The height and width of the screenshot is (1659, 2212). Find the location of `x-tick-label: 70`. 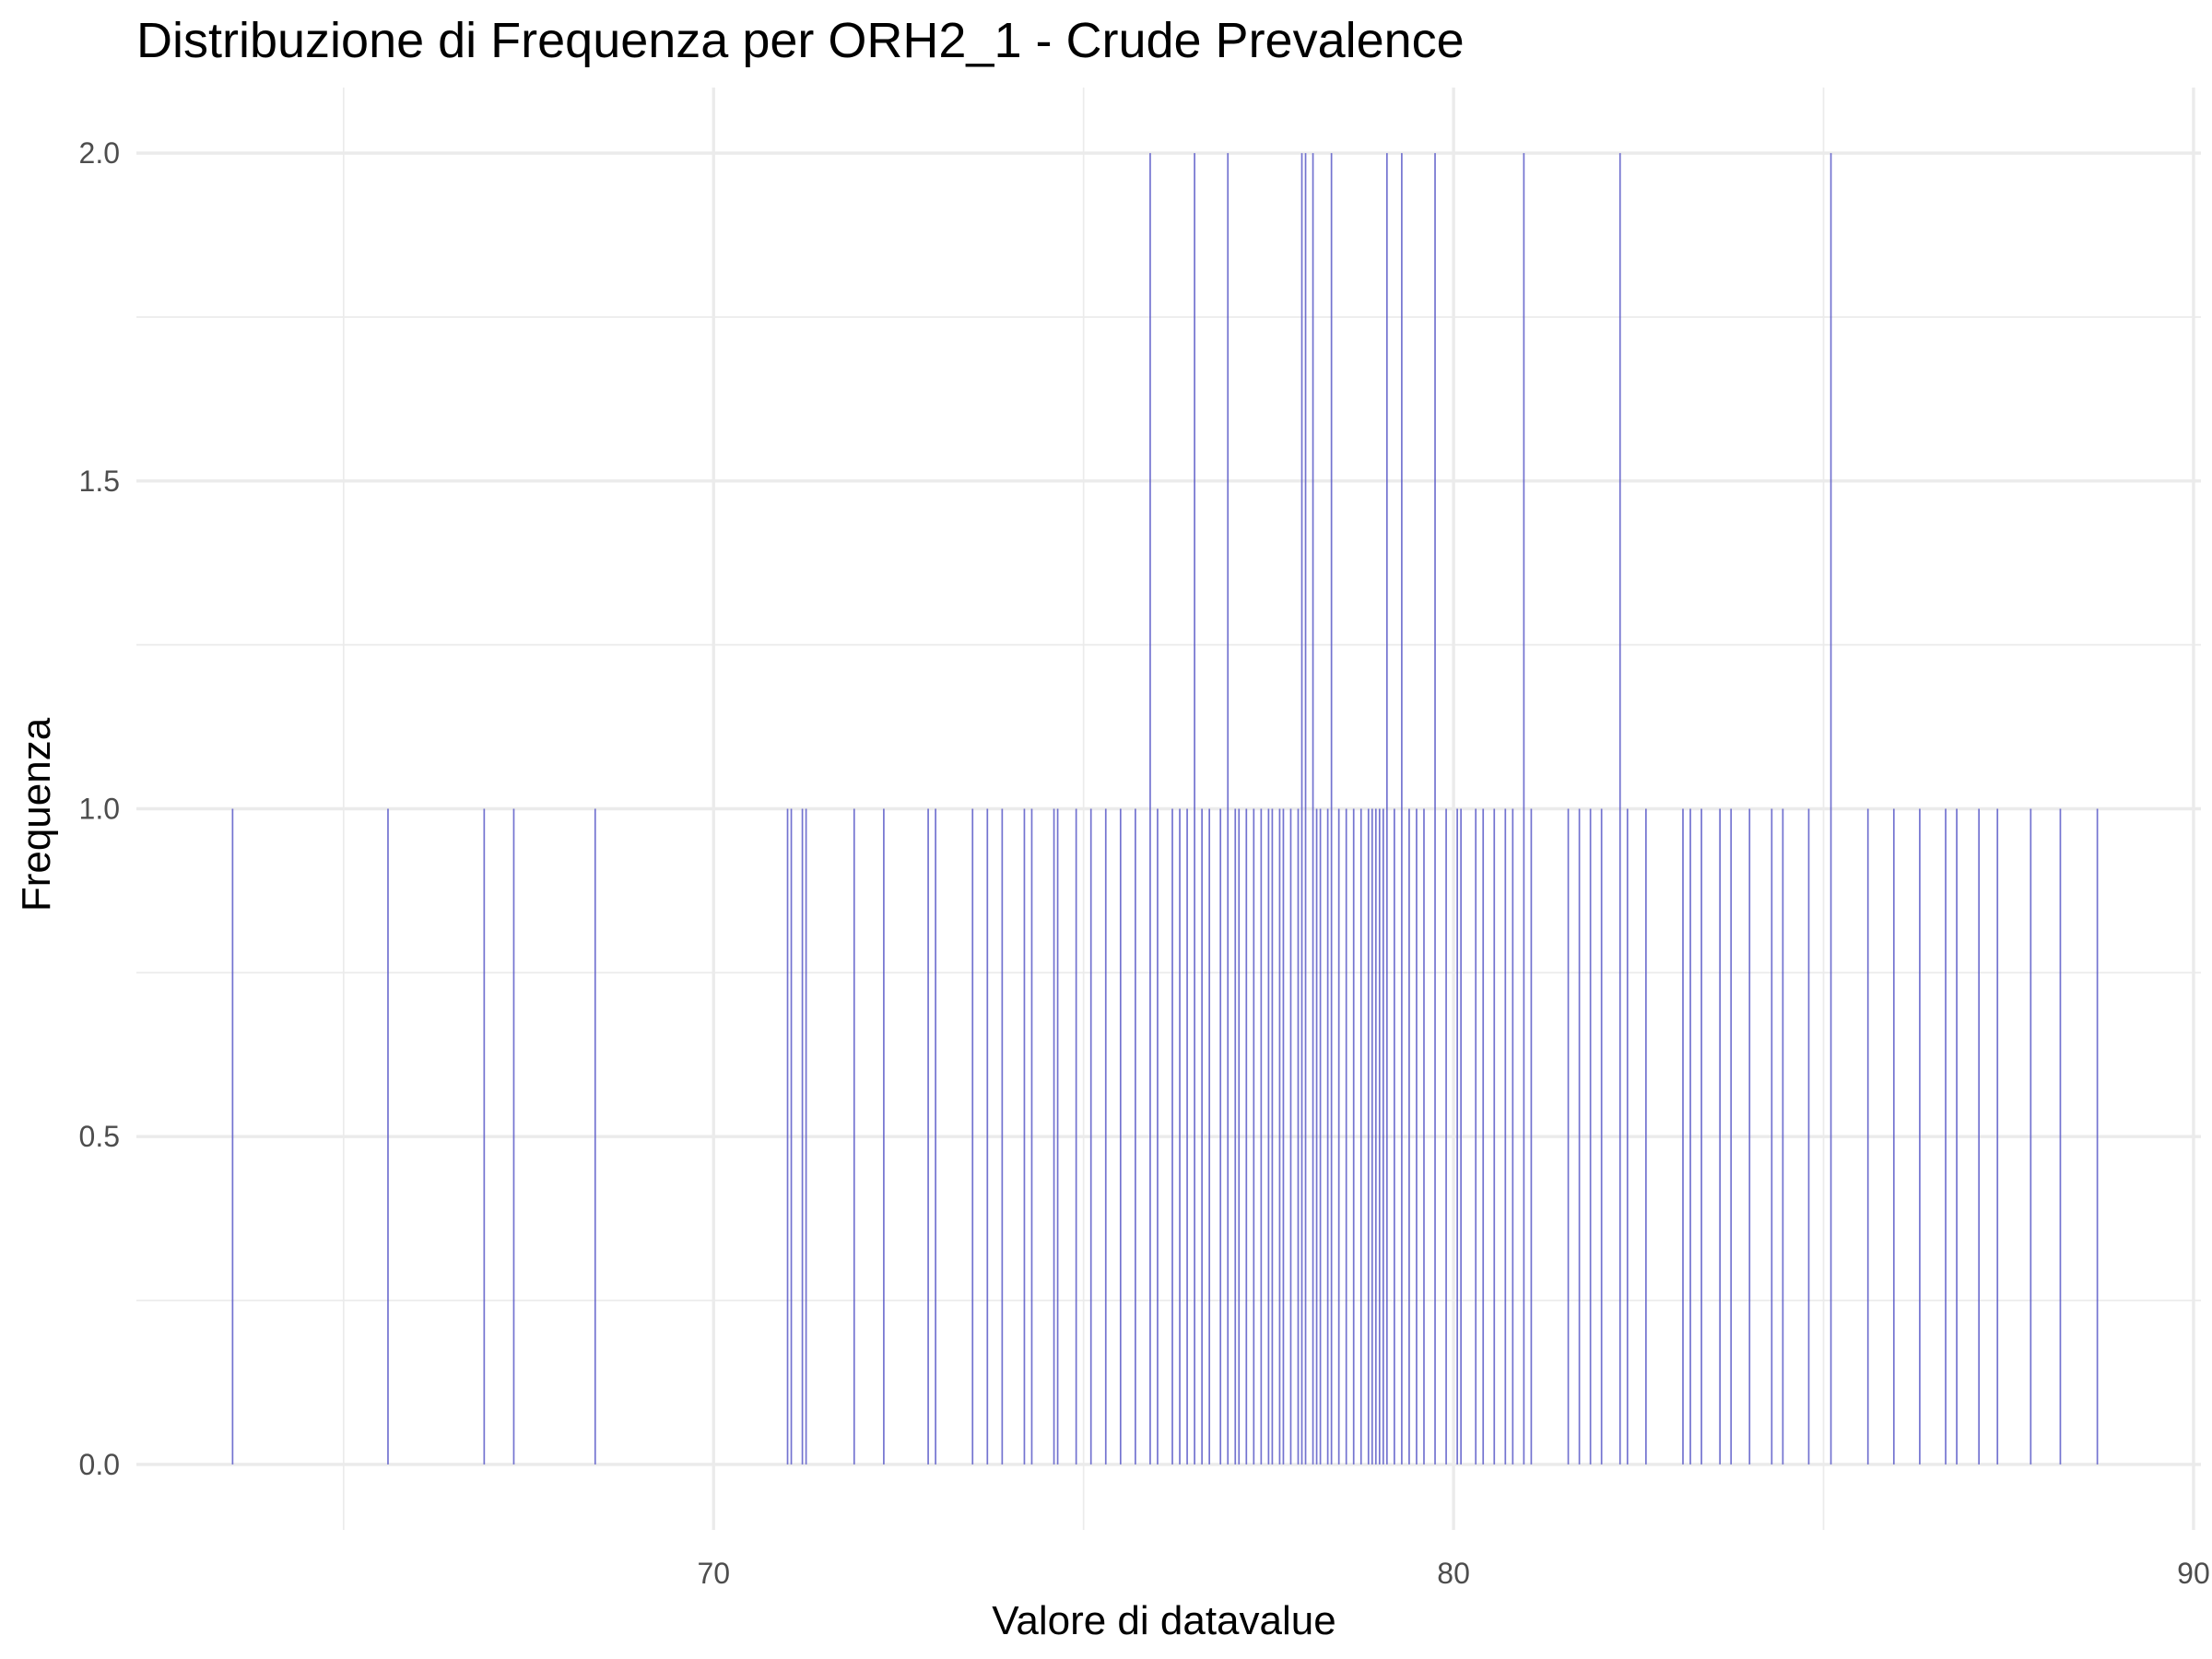

x-tick-label: 70 is located at coordinates (713, 1573).